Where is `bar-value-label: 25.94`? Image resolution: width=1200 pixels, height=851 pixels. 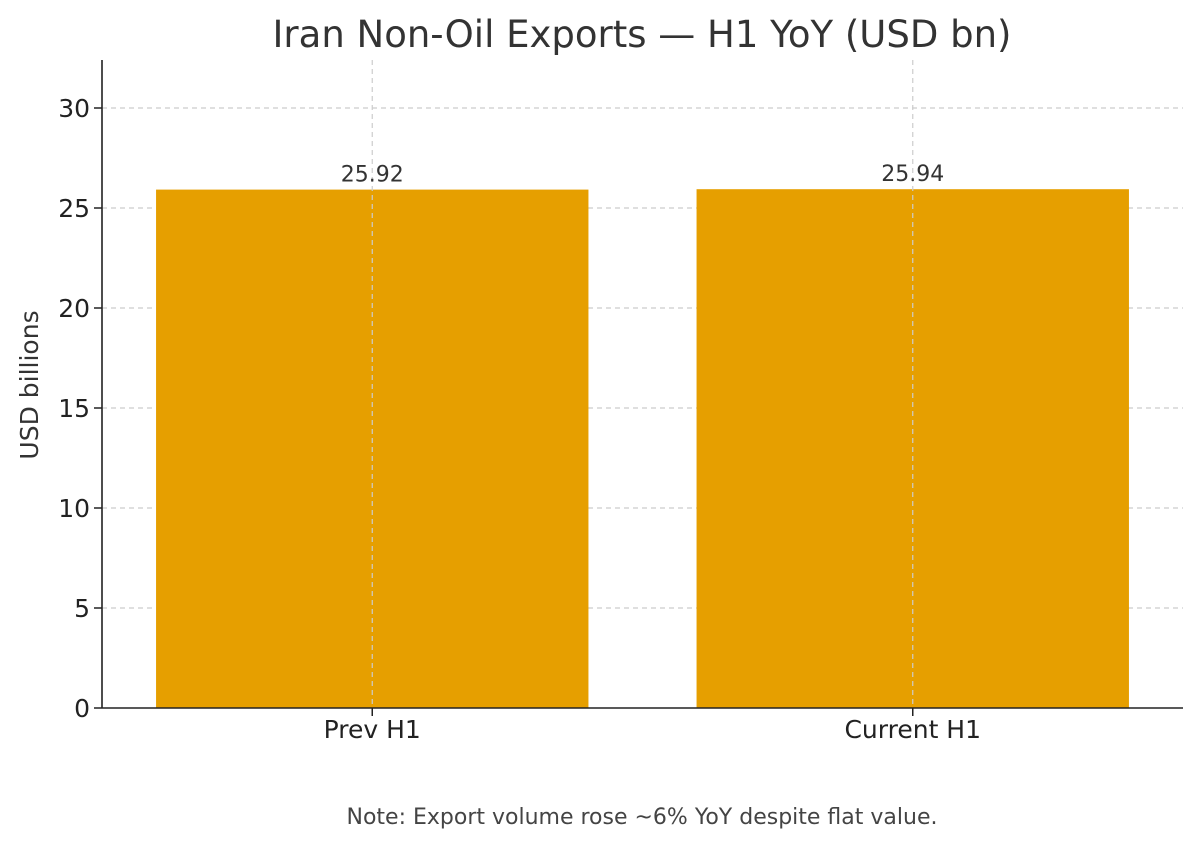
bar-value-label: 25.94 is located at coordinates (912, 174).